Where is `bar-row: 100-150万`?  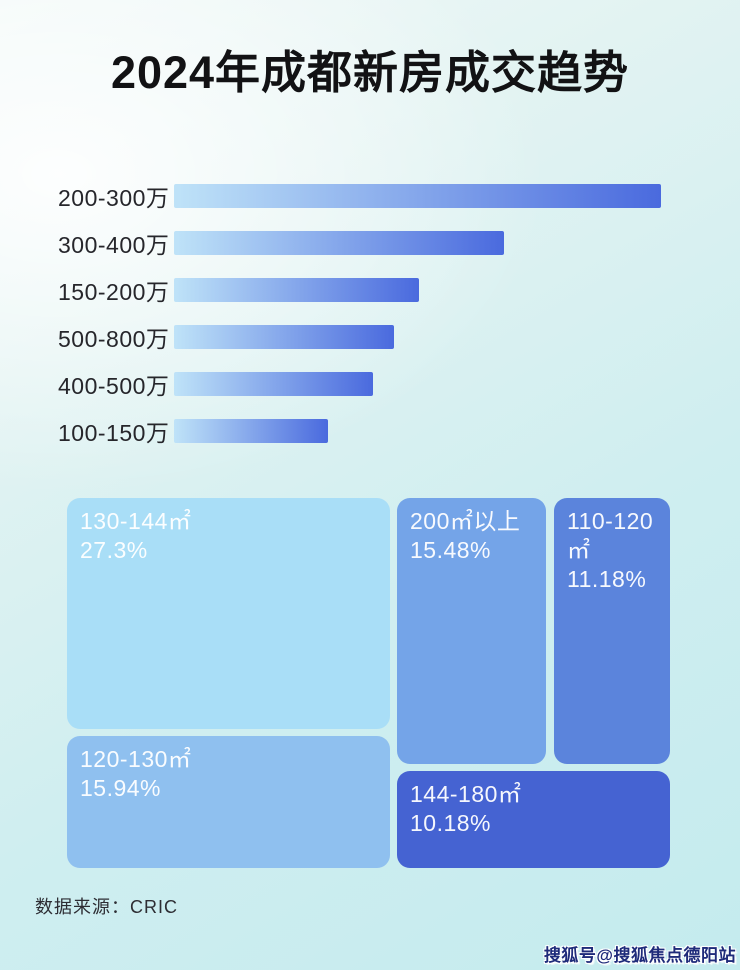
bar-row: 100-150万 is located at coordinates (368, 432).